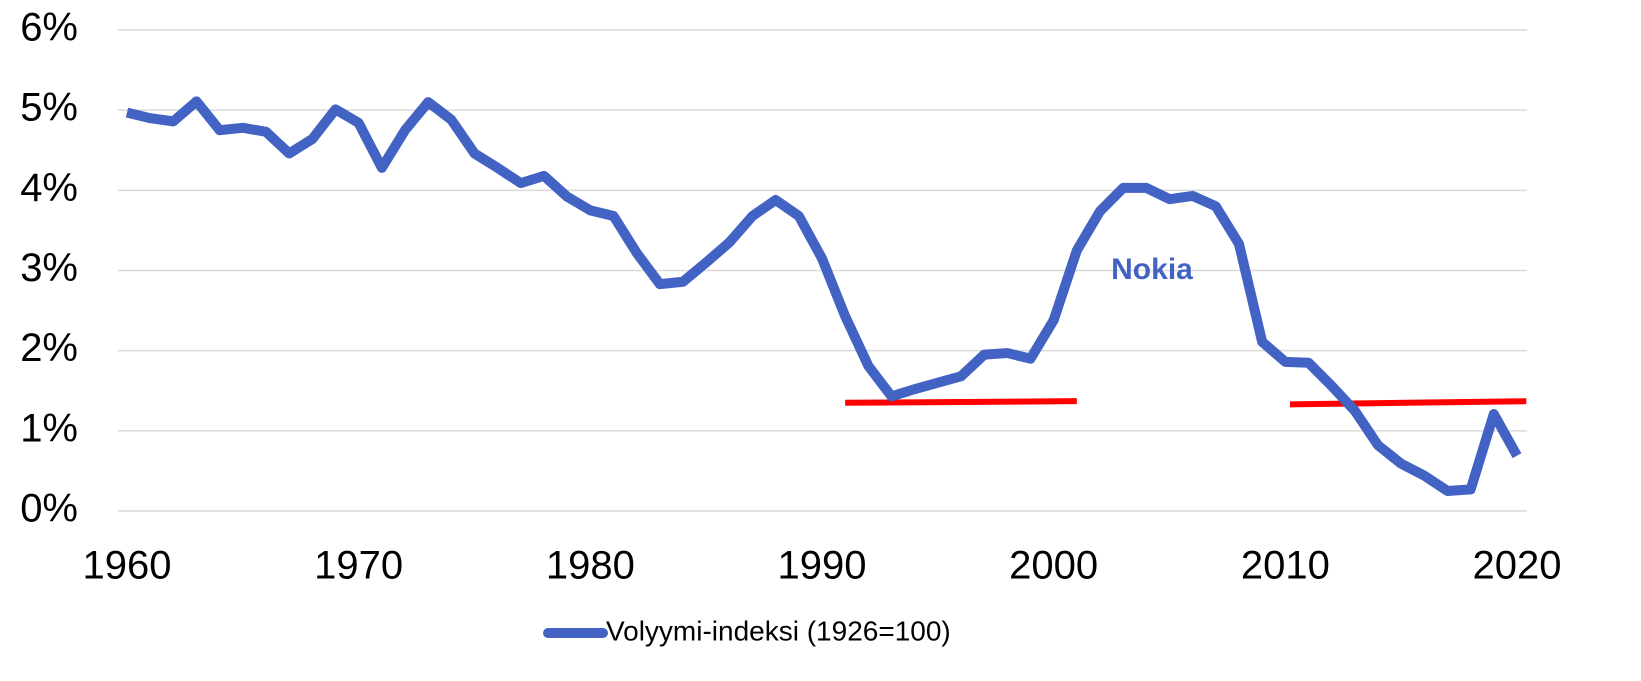  I want to click on x-tick-label: 1960, so click(127, 566).